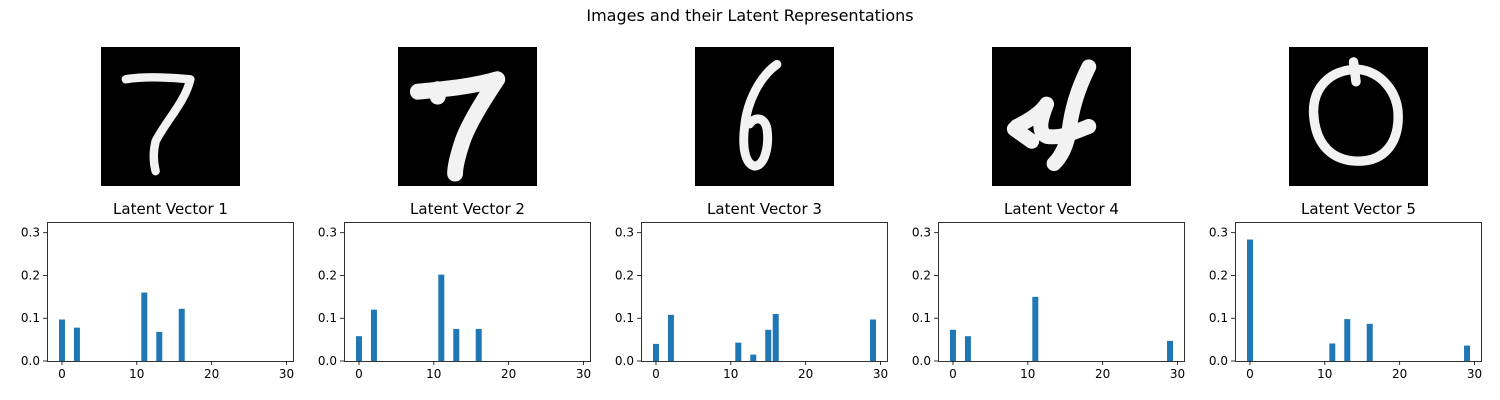 The image size is (1500, 400). What do you see at coordinates (1061, 209) in the screenshot?
I see `subplot-title: Latent Vector 4` at bounding box center [1061, 209].